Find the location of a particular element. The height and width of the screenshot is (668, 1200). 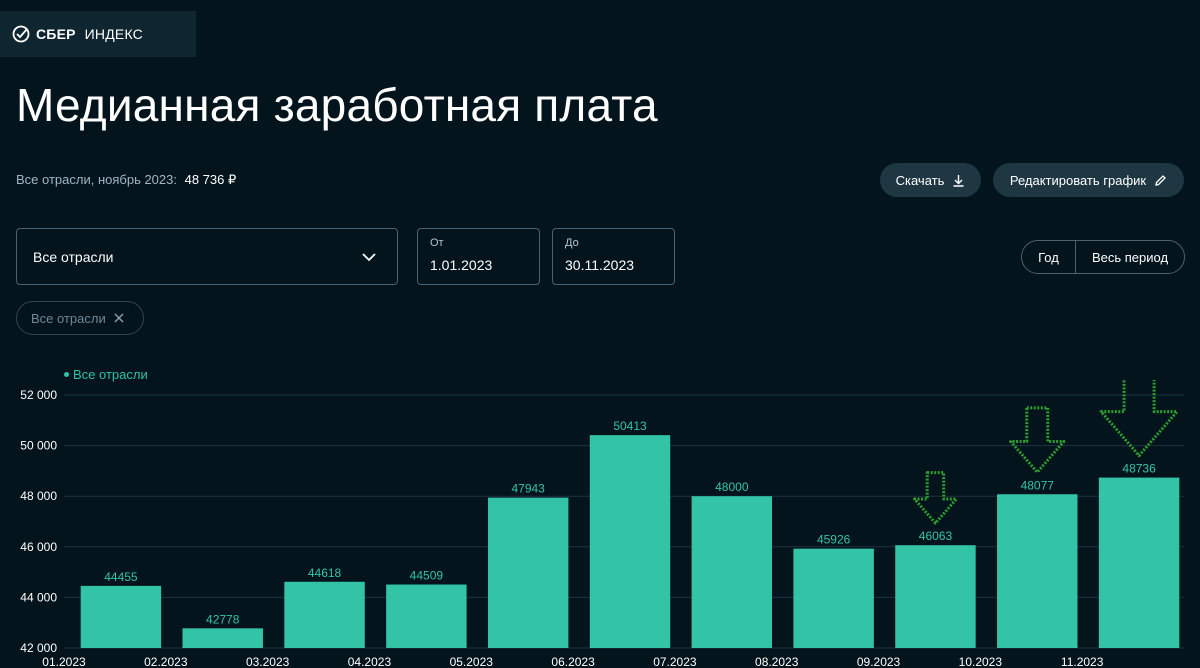

y-tick-label: 42 000 is located at coordinates (38, 648).